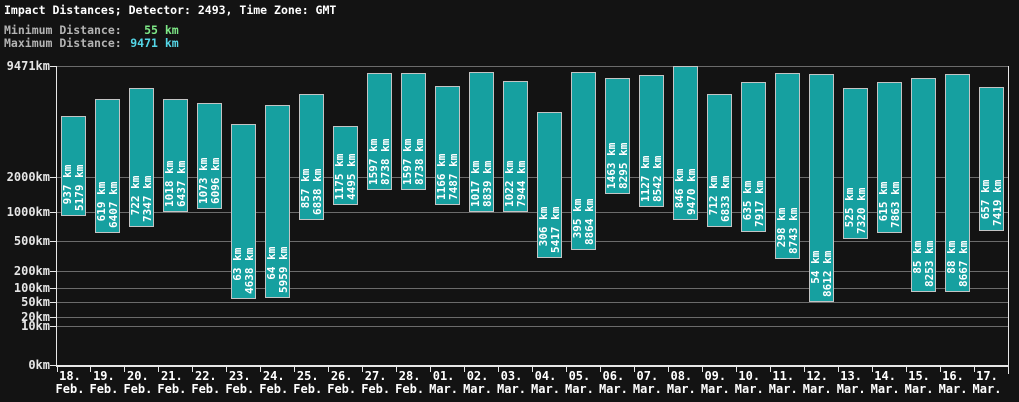 This screenshot has width=1019, height=402. I want to click on min-distance-row: Minimum Distance: 55 km, so click(91, 30).